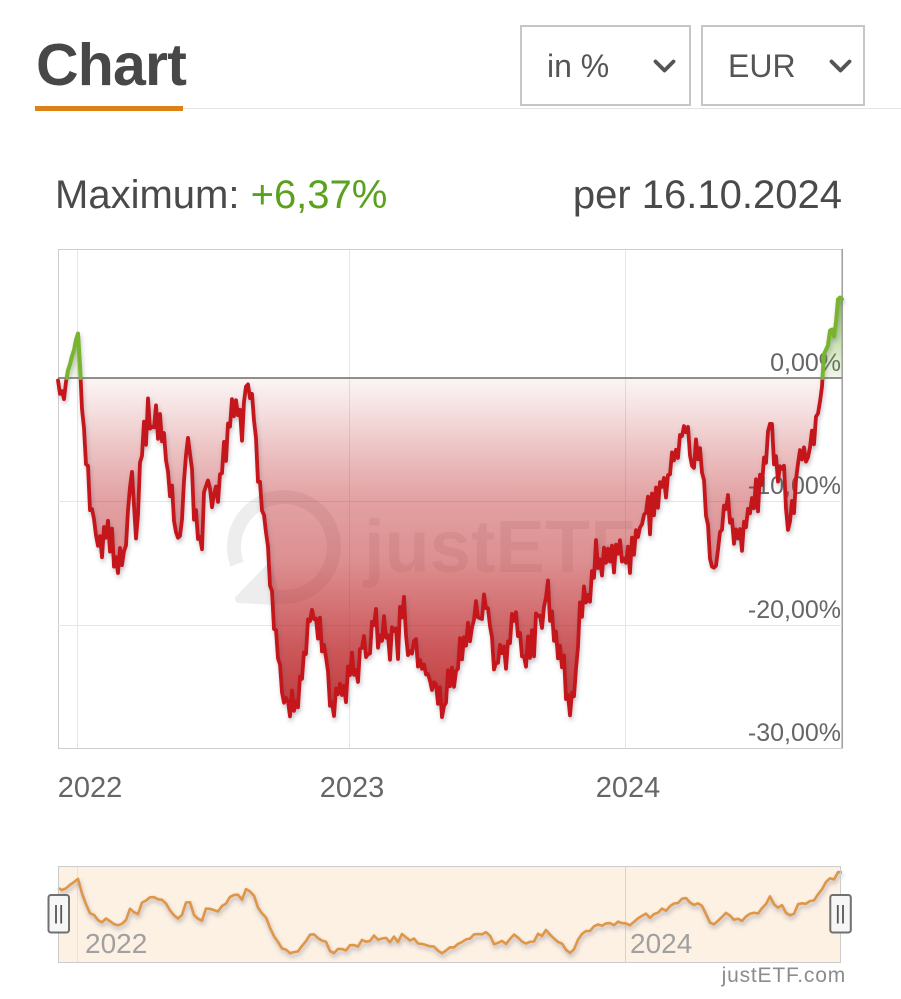  What do you see at coordinates (352, 788) in the screenshot?
I see `svg-text: 2023` at bounding box center [352, 788].